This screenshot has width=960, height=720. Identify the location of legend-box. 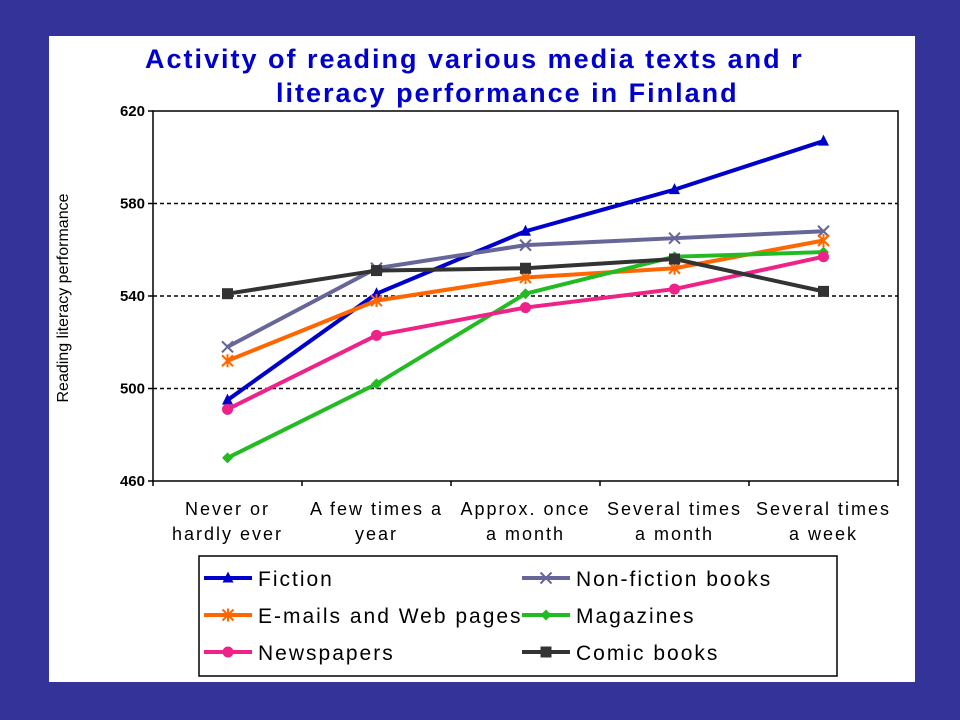
(518, 616).